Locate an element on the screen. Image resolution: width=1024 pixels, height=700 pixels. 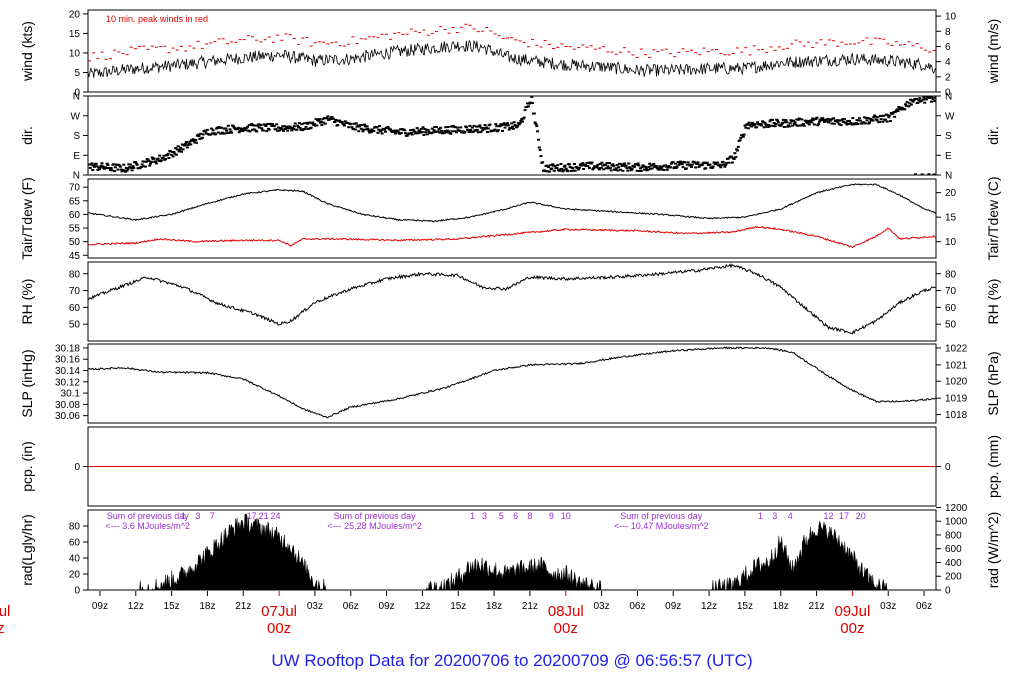
ytick-right-label-wind: 6 is located at coordinates (948, 47).